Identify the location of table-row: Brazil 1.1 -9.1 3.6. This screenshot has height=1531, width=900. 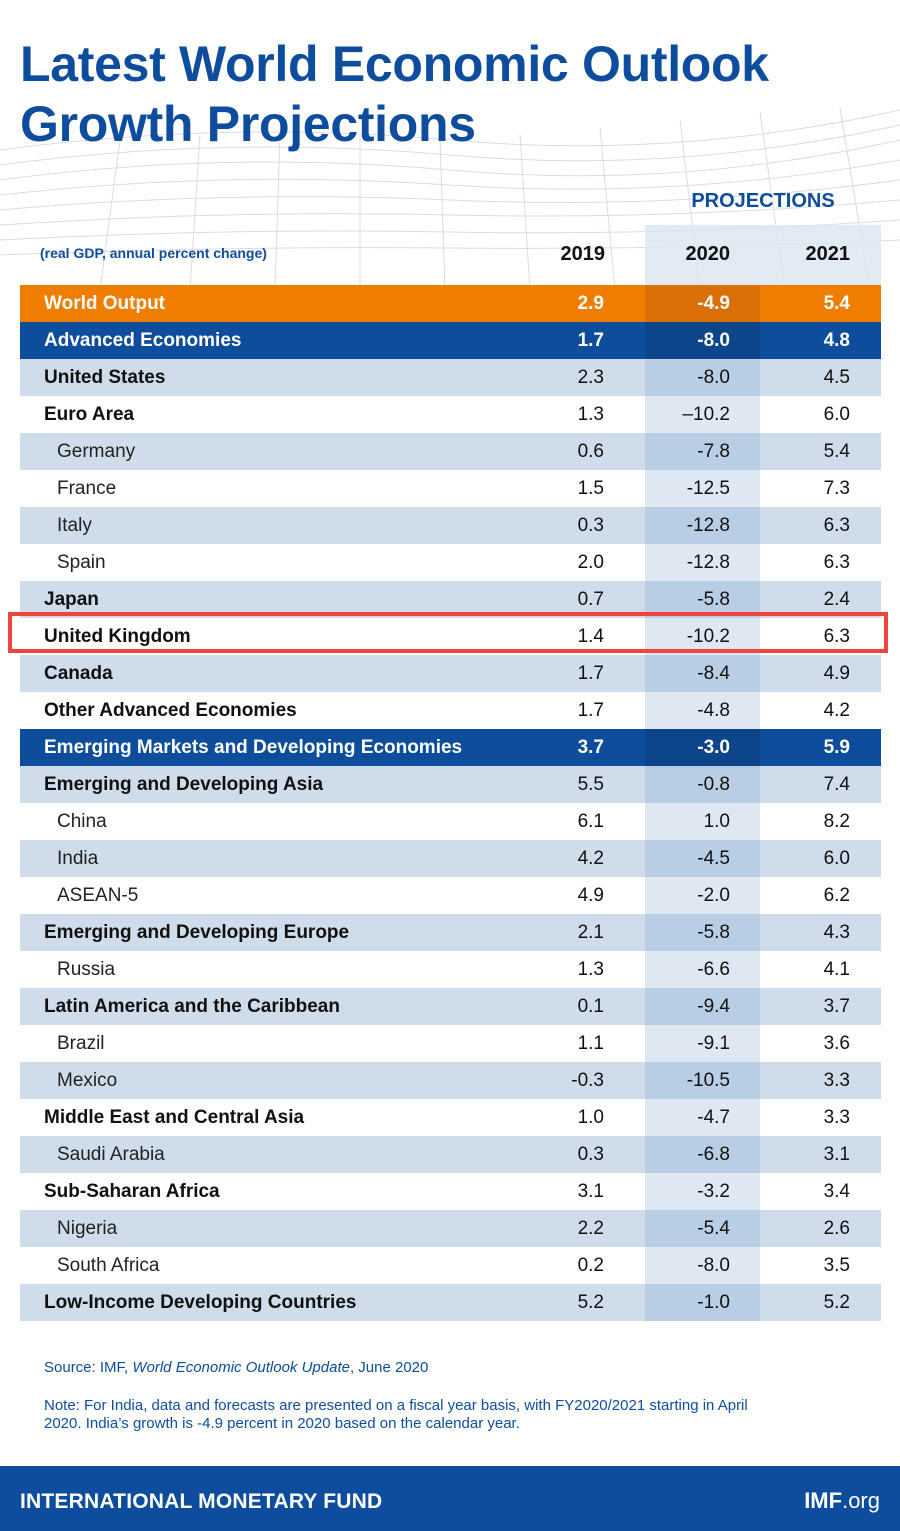
(450, 1043).